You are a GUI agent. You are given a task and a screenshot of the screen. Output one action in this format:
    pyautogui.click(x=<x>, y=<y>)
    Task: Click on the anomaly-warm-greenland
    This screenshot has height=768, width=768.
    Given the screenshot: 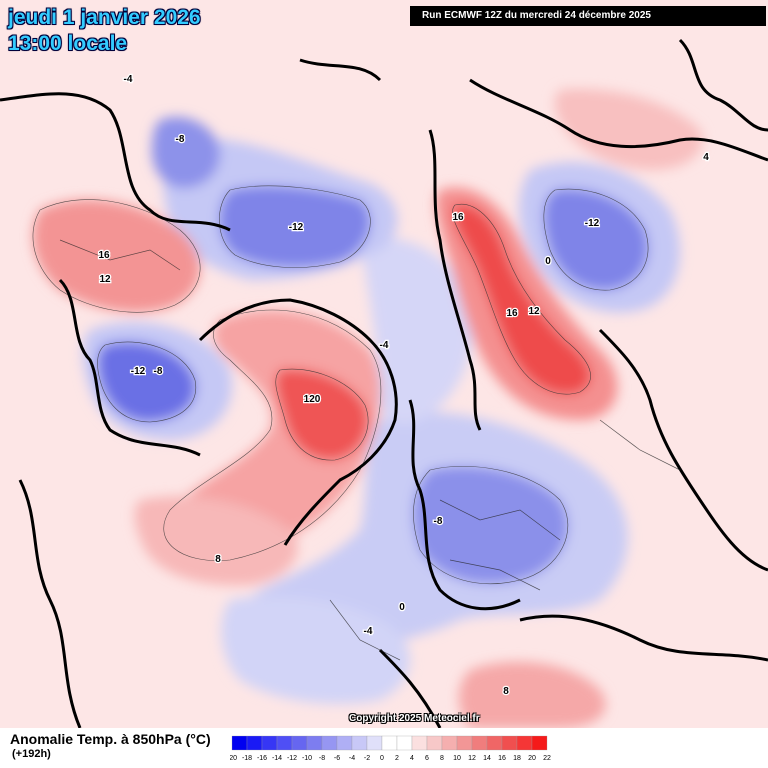 What is the action you would take?
    pyautogui.click(x=272, y=435)
    